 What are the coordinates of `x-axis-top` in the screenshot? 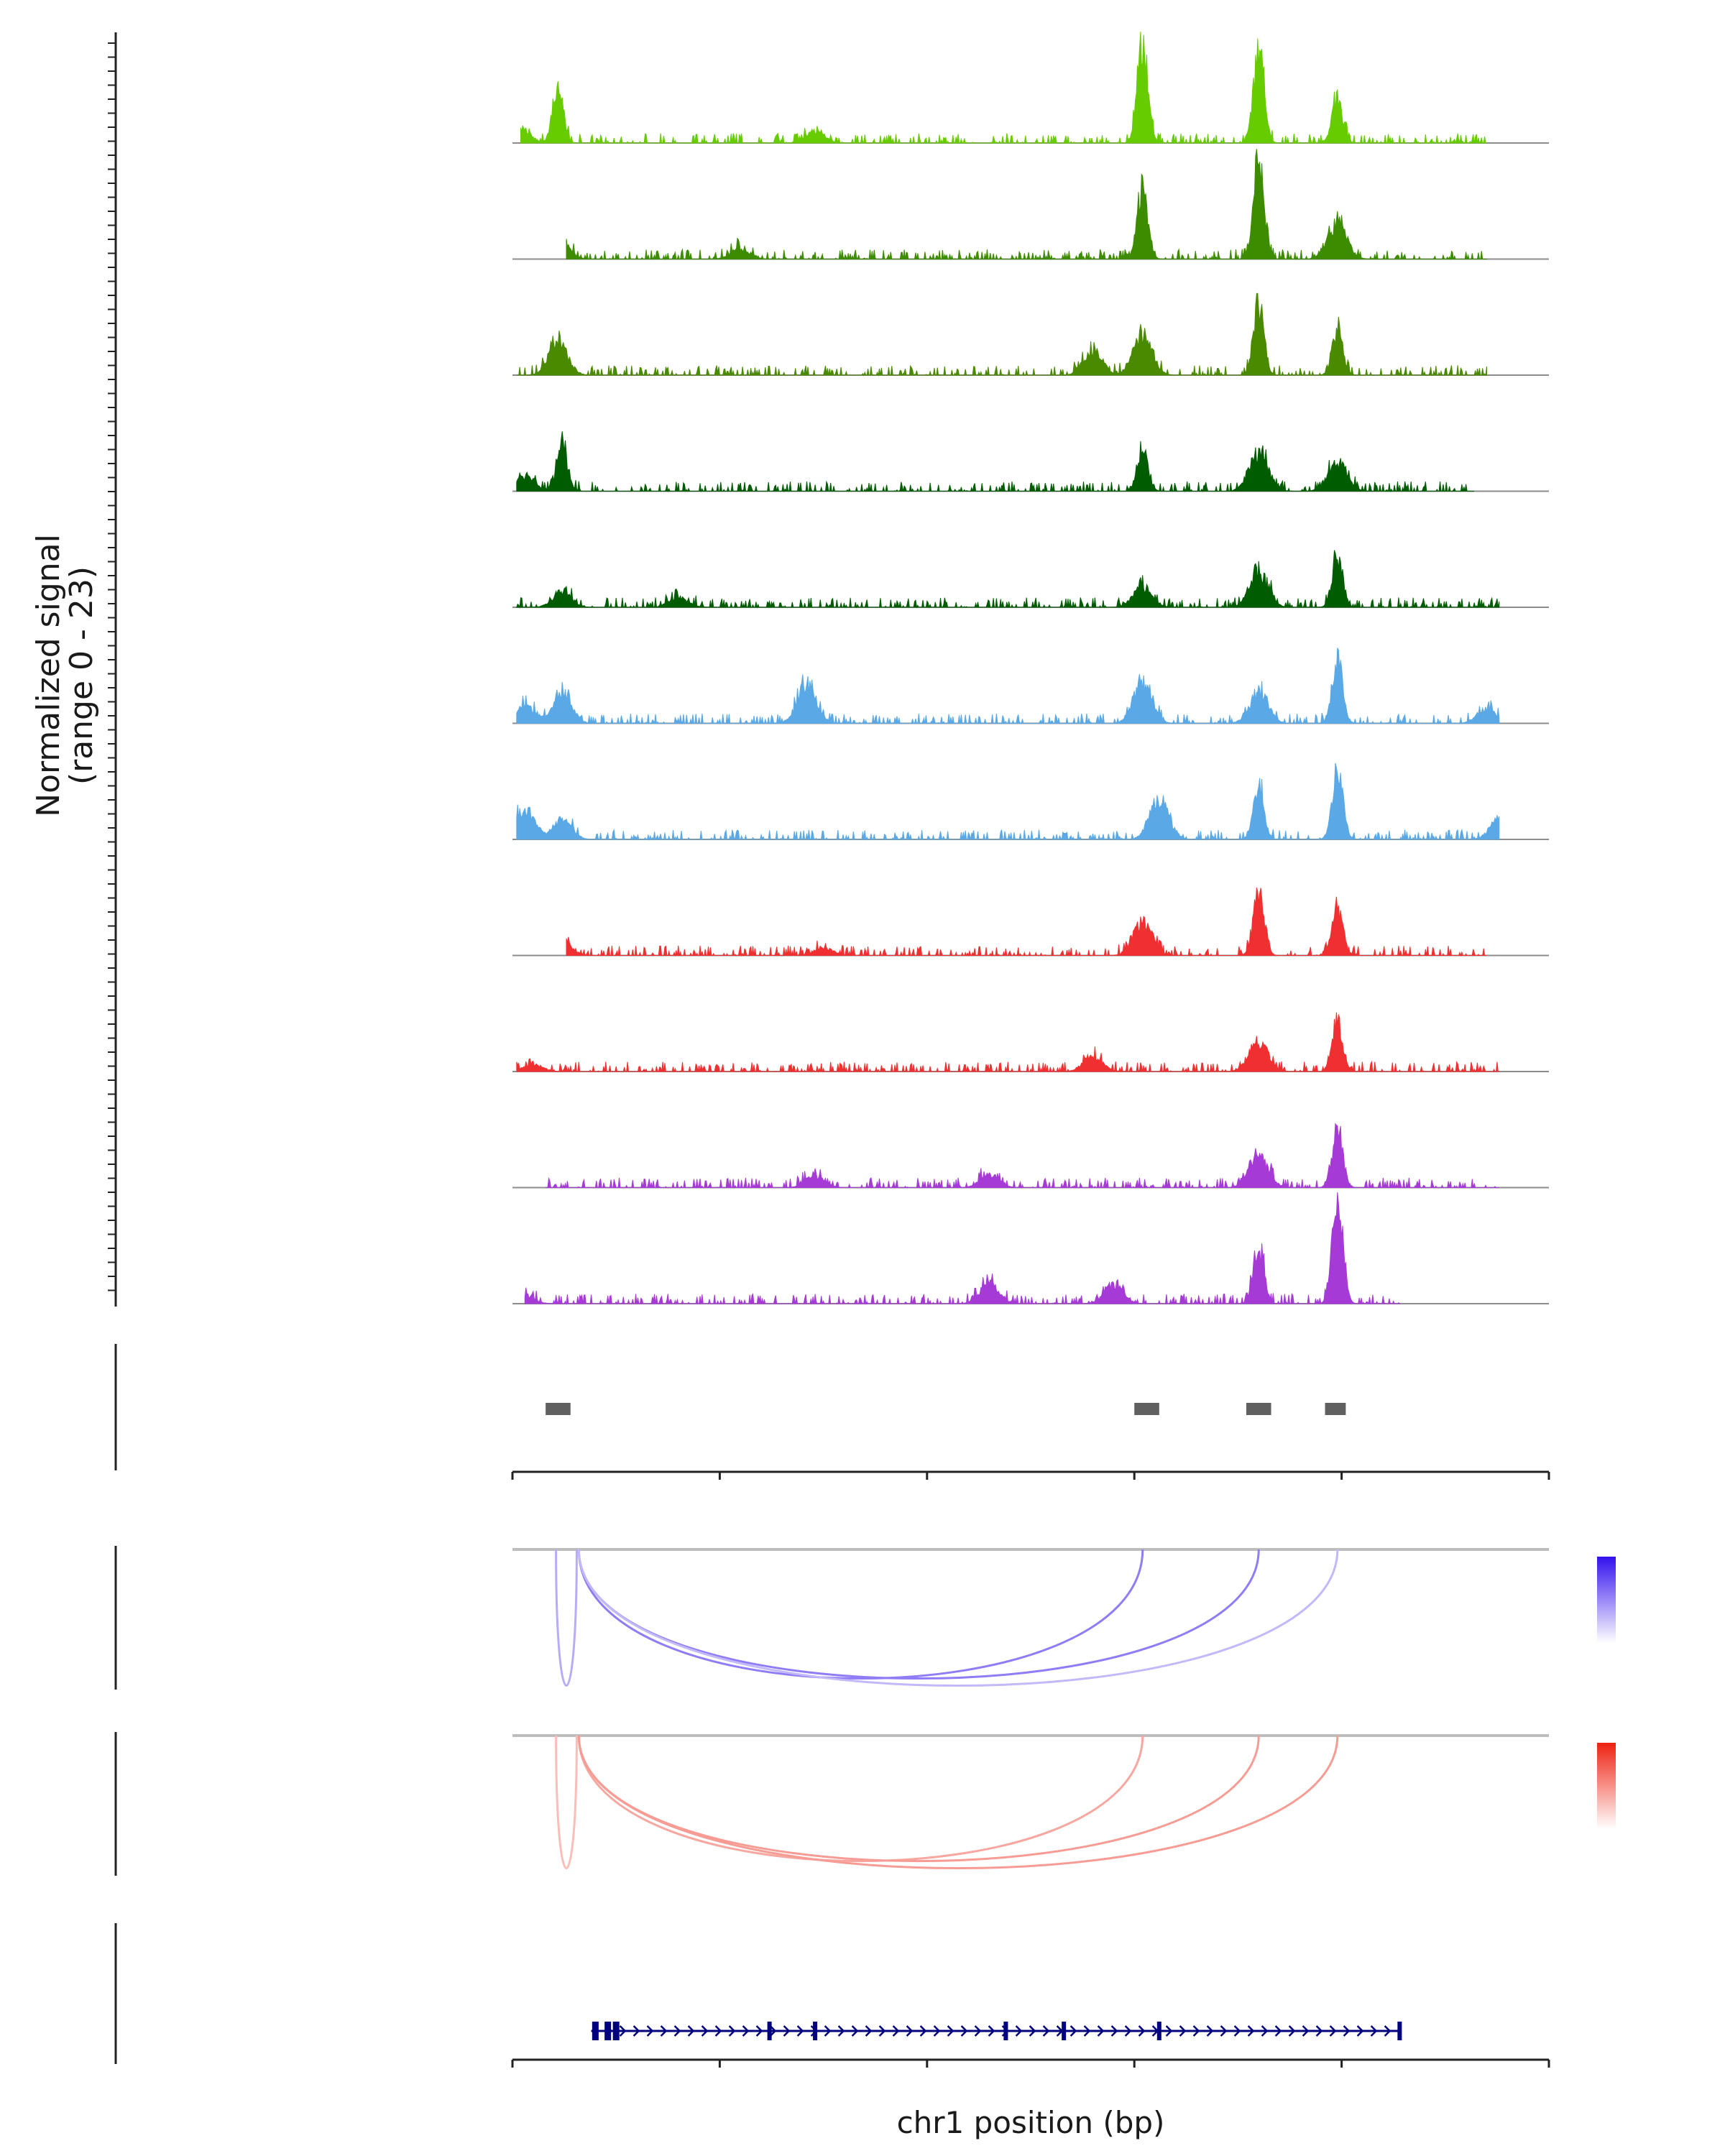 It's located at (1030, 1475).